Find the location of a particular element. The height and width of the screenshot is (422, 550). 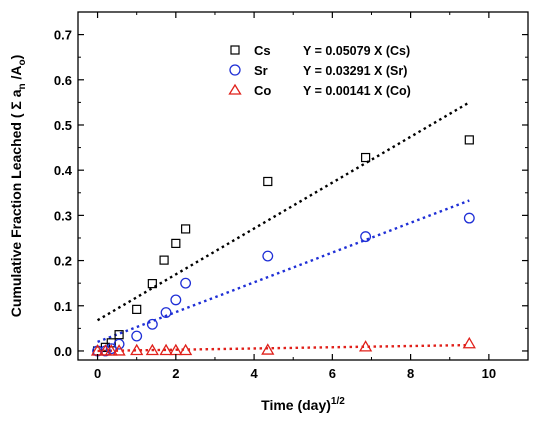

legend-item-cs: Cs is located at coordinates (250, 50).